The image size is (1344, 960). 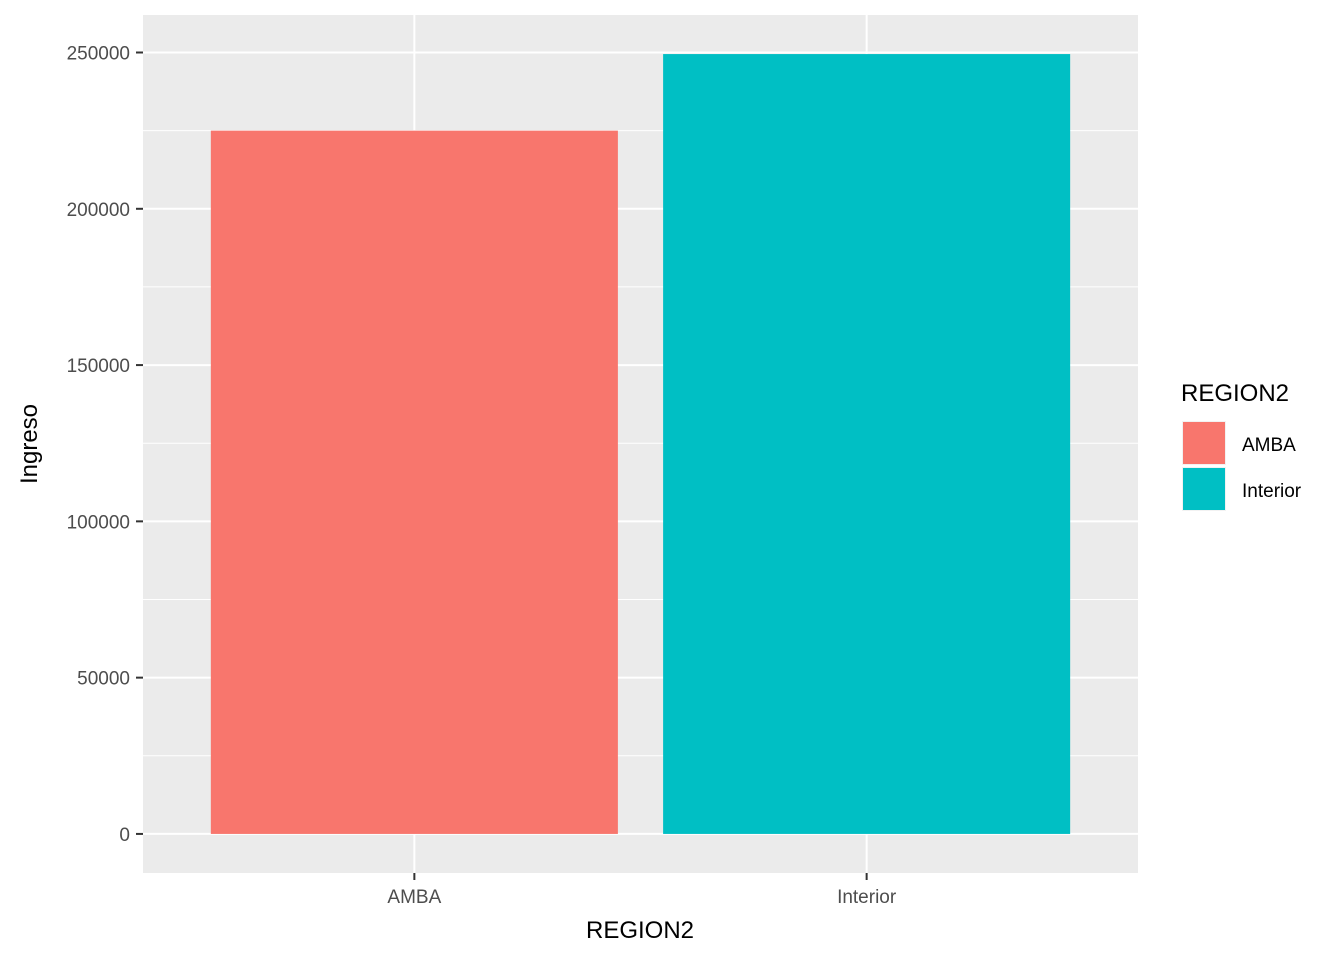 I want to click on y-axis: 0 50000 100000 150000 200000 250000, so click(x=105, y=445).